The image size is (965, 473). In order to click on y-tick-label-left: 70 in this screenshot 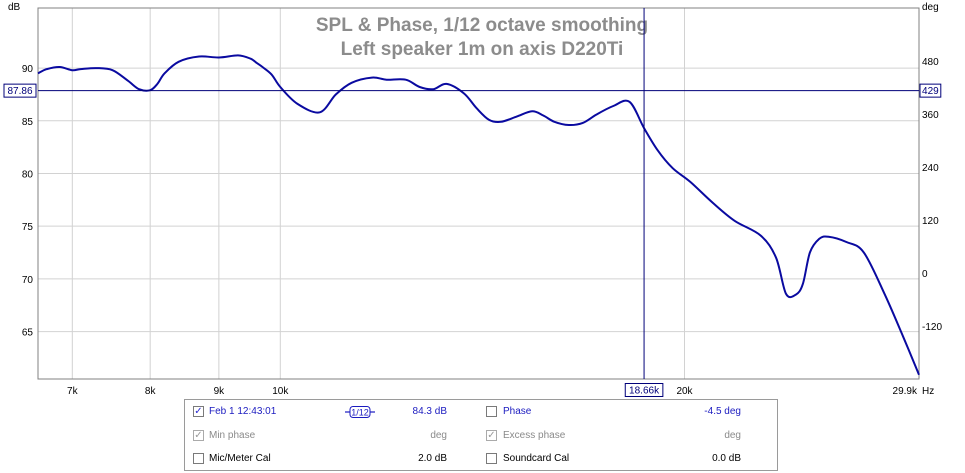, I will do `click(28, 280)`.